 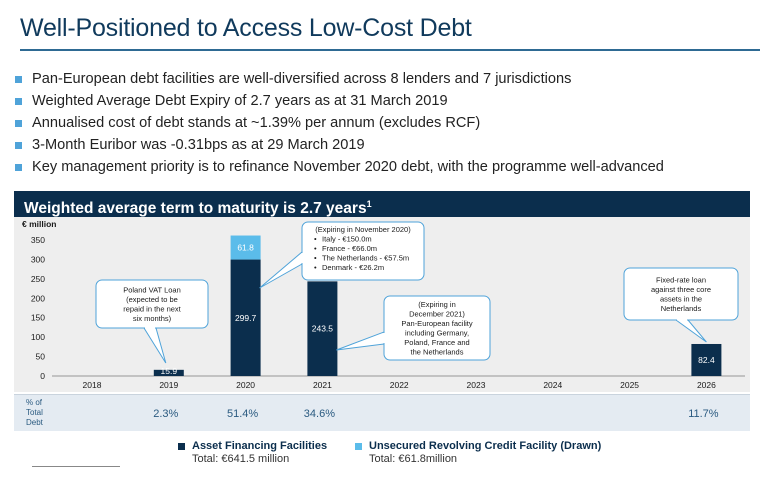 I want to click on callout-text: against three core, so click(x=681, y=289).